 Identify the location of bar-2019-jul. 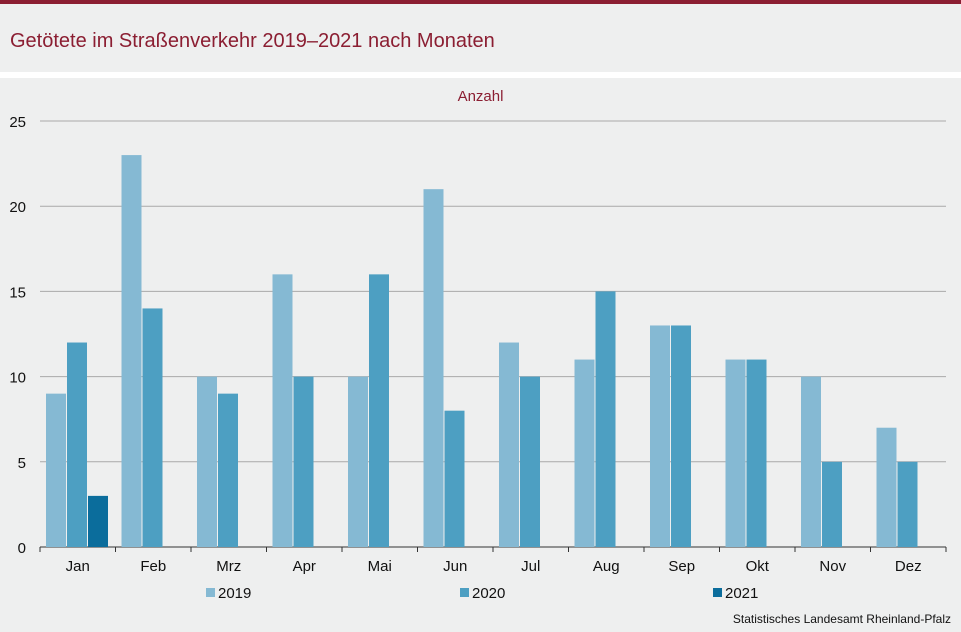
(509, 444).